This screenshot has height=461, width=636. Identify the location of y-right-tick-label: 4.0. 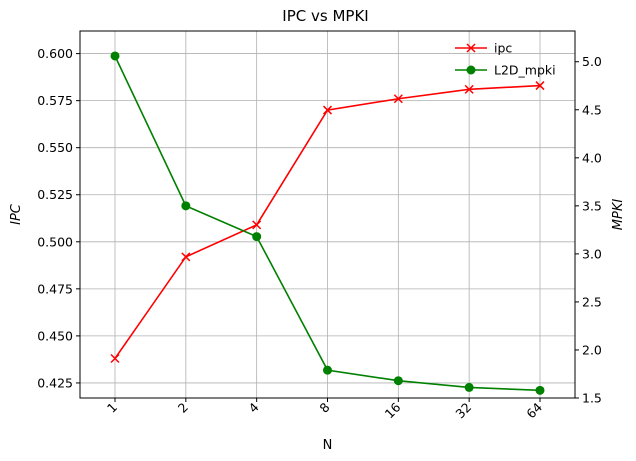
(592, 157).